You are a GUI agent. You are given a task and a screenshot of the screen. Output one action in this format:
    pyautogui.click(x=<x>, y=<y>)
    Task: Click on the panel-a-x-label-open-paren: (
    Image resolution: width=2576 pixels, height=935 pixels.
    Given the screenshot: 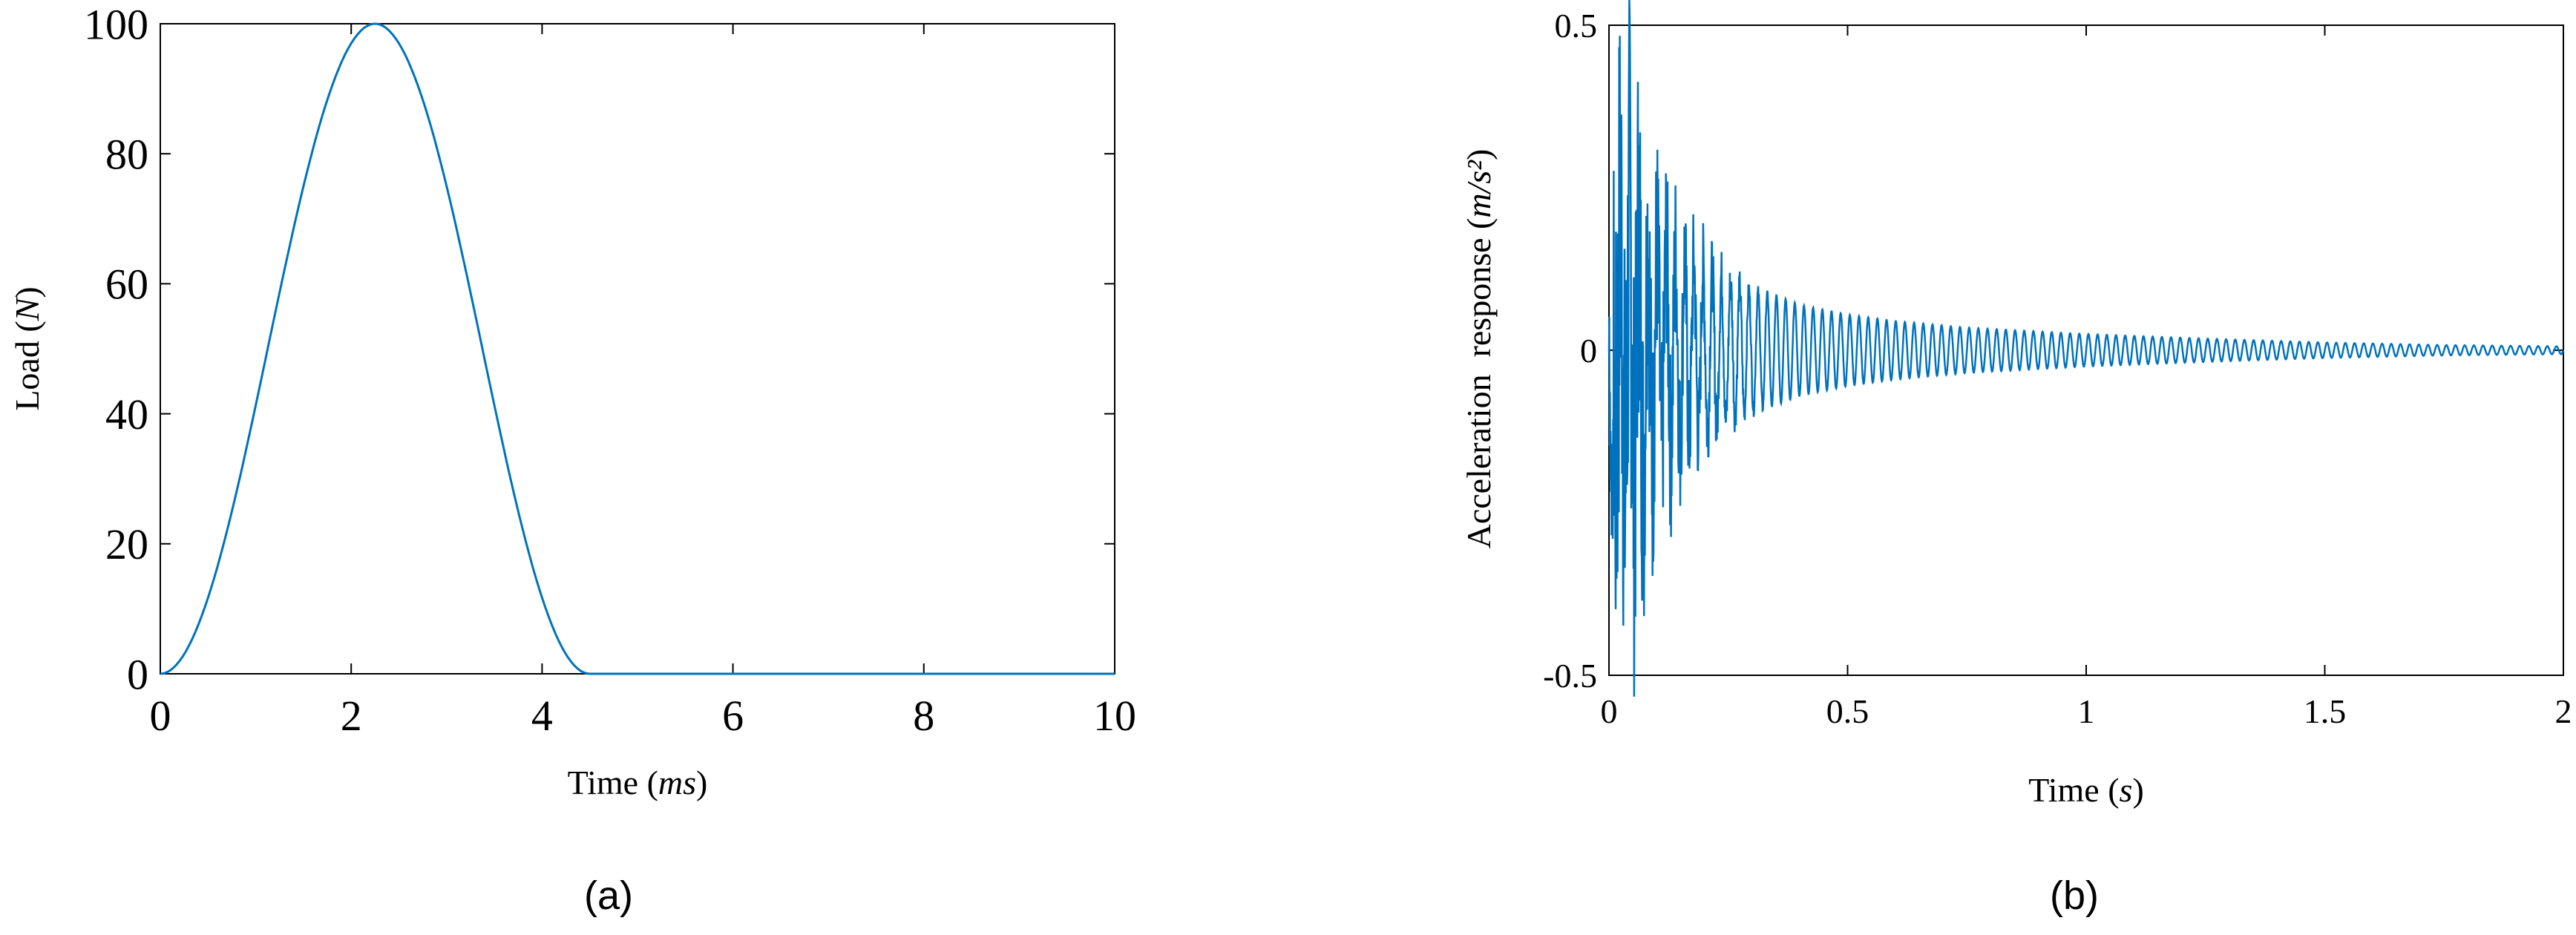 What is the action you would take?
    pyautogui.click(x=652, y=782)
    